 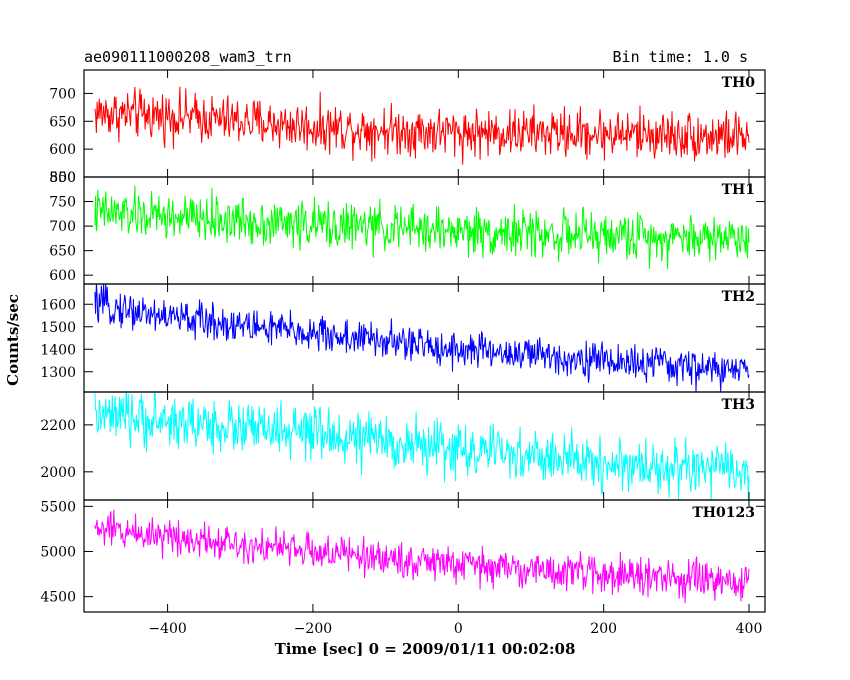 I want to click on y-tick-label: 1600, so click(x=58, y=305).